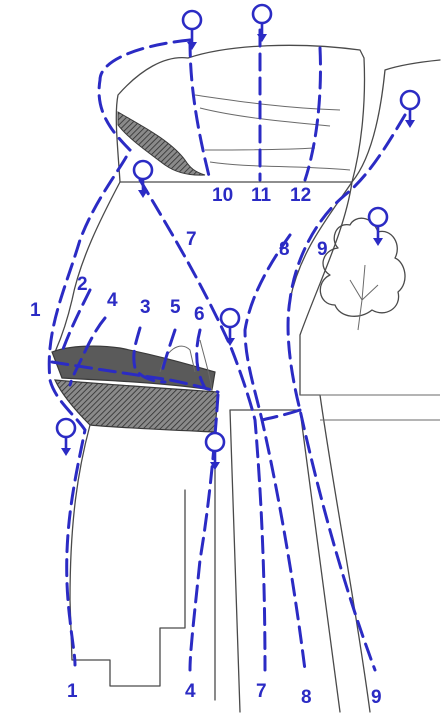  Describe the element at coordinates (272, 132) in the screenshot. I see `summit-ledges` at that location.